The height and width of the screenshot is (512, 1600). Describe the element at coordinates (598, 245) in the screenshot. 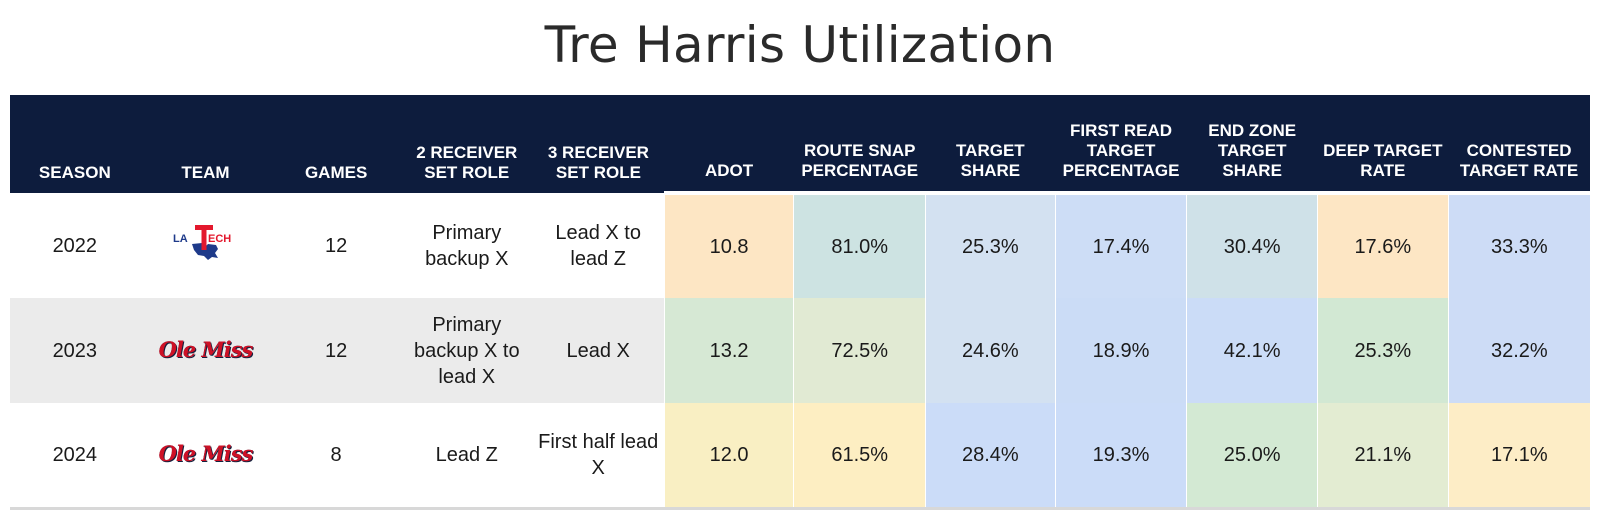

I see `three-receiver-set-role-cell: Lead X to lead Z` at that location.